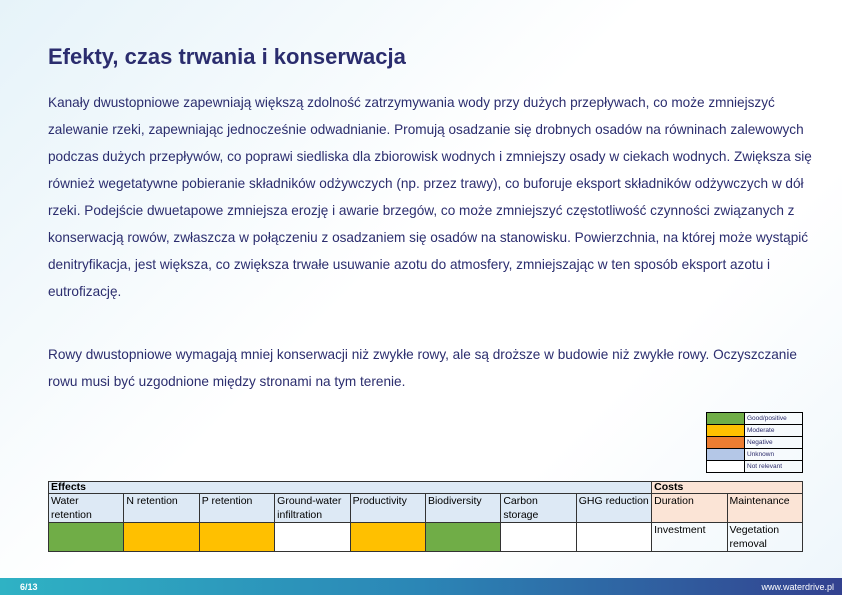 This screenshot has width=842, height=595. What do you see at coordinates (765, 537) in the screenshot?
I see `cost-value: Vegetation removal` at bounding box center [765, 537].